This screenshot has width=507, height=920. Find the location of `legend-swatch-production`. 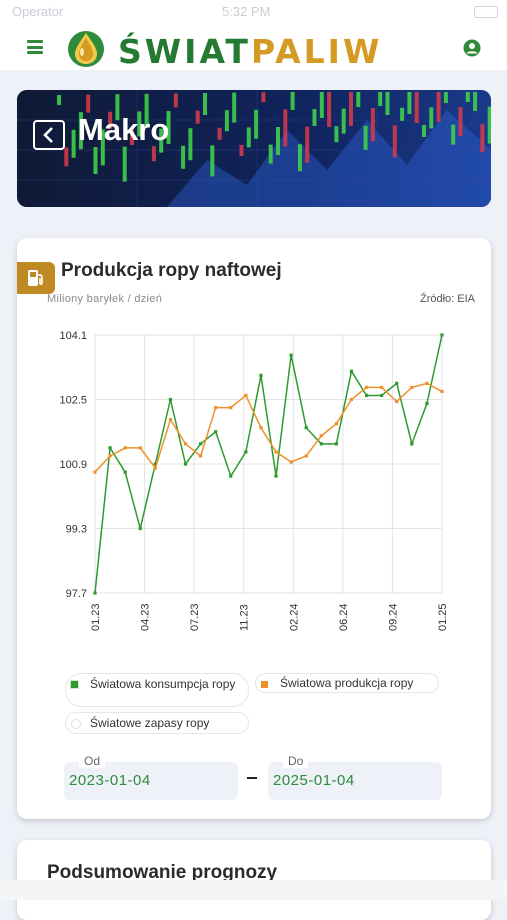

legend-swatch-production is located at coordinates (264, 684).